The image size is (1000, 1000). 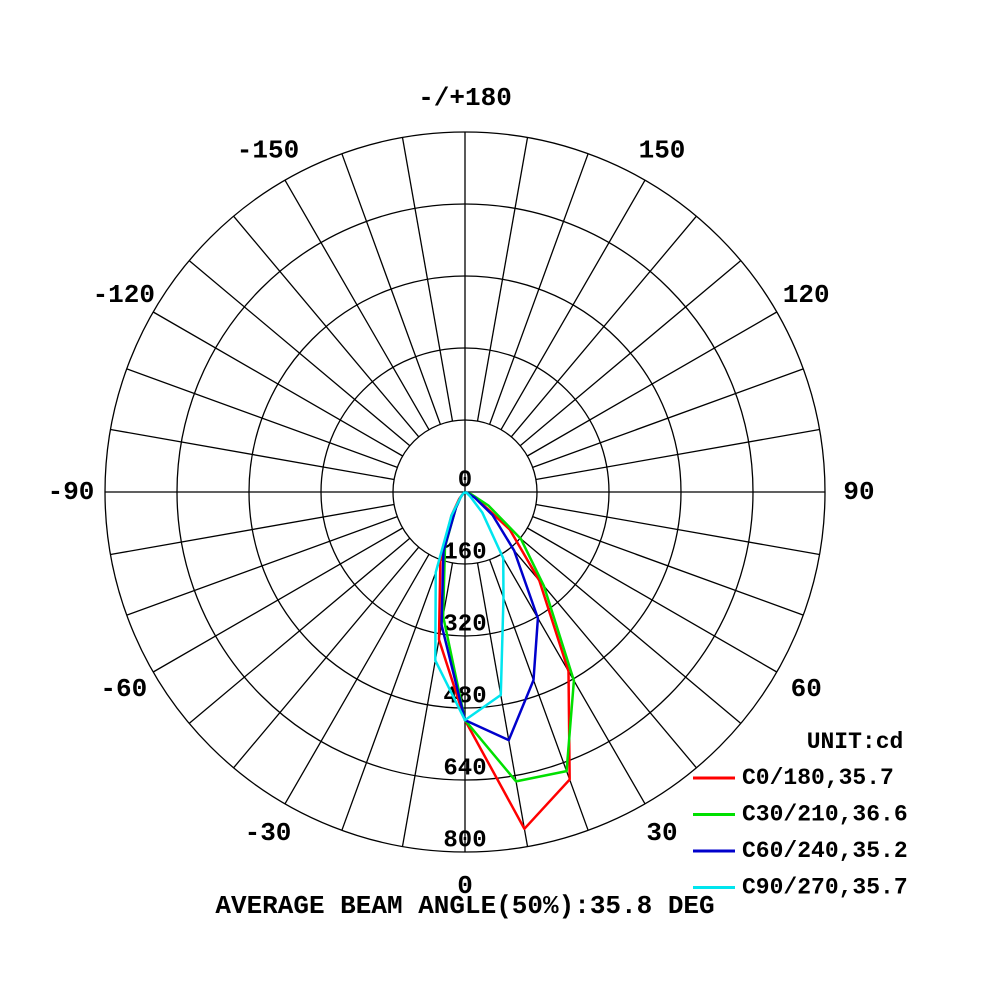 What do you see at coordinates (464, 624) in the screenshot?
I see `r-tick-label: 320` at bounding box center [464, 624].